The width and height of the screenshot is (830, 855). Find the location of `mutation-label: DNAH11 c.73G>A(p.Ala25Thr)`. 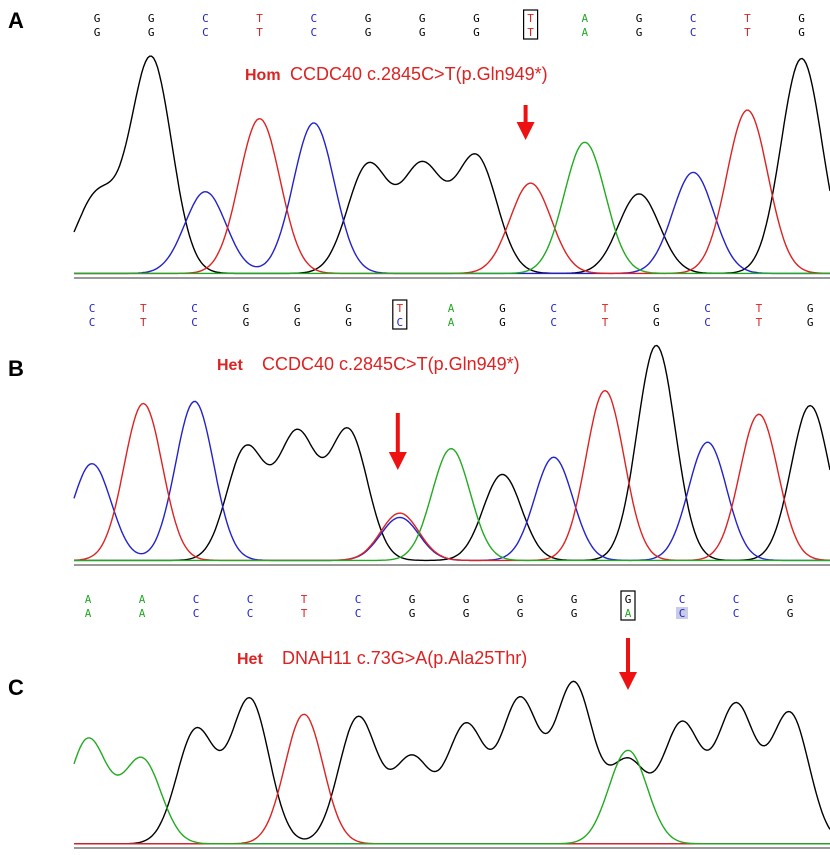

mutation-label: DNAH11 c.73G>A(p.Ala25Thr) is located at coordinates (404, 658).